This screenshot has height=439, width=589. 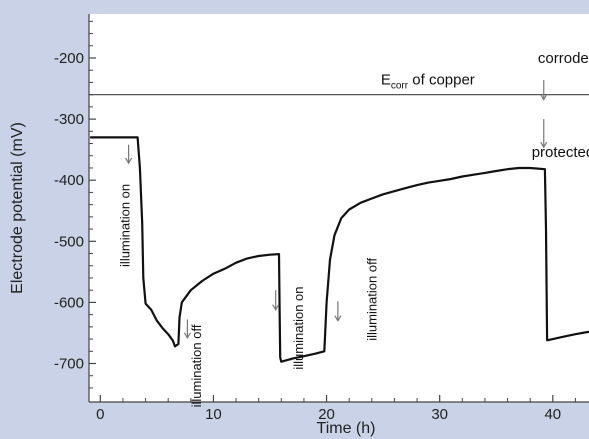 I want to click on corroded-arrow-head, so click(x=544, y=97).